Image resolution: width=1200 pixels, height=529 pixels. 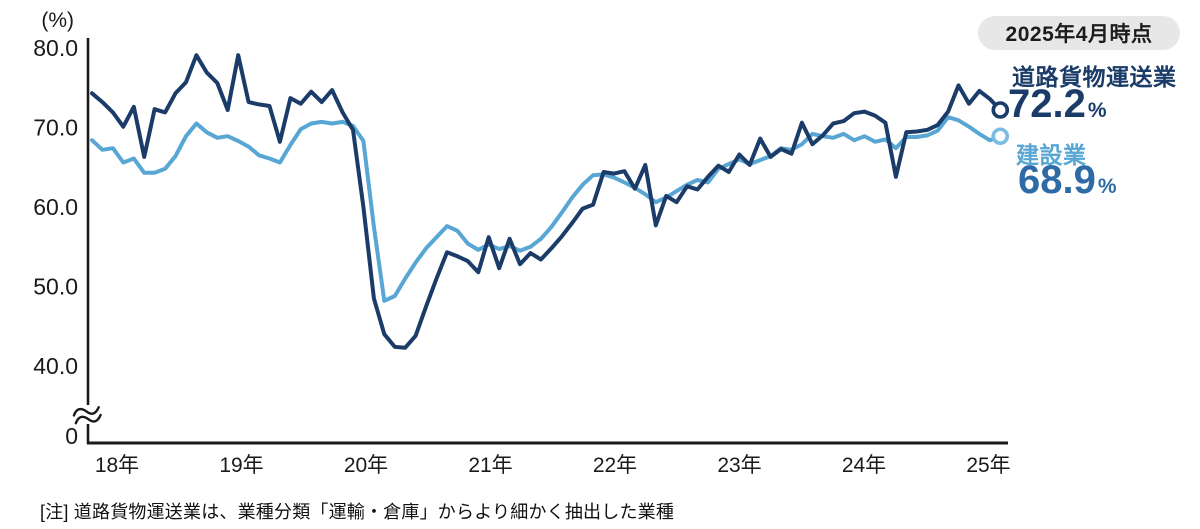 What do you see at coordinates (864, 465) in the screenshot?
I see `x-tick-label: 24年` at bounding box center [864, 465].